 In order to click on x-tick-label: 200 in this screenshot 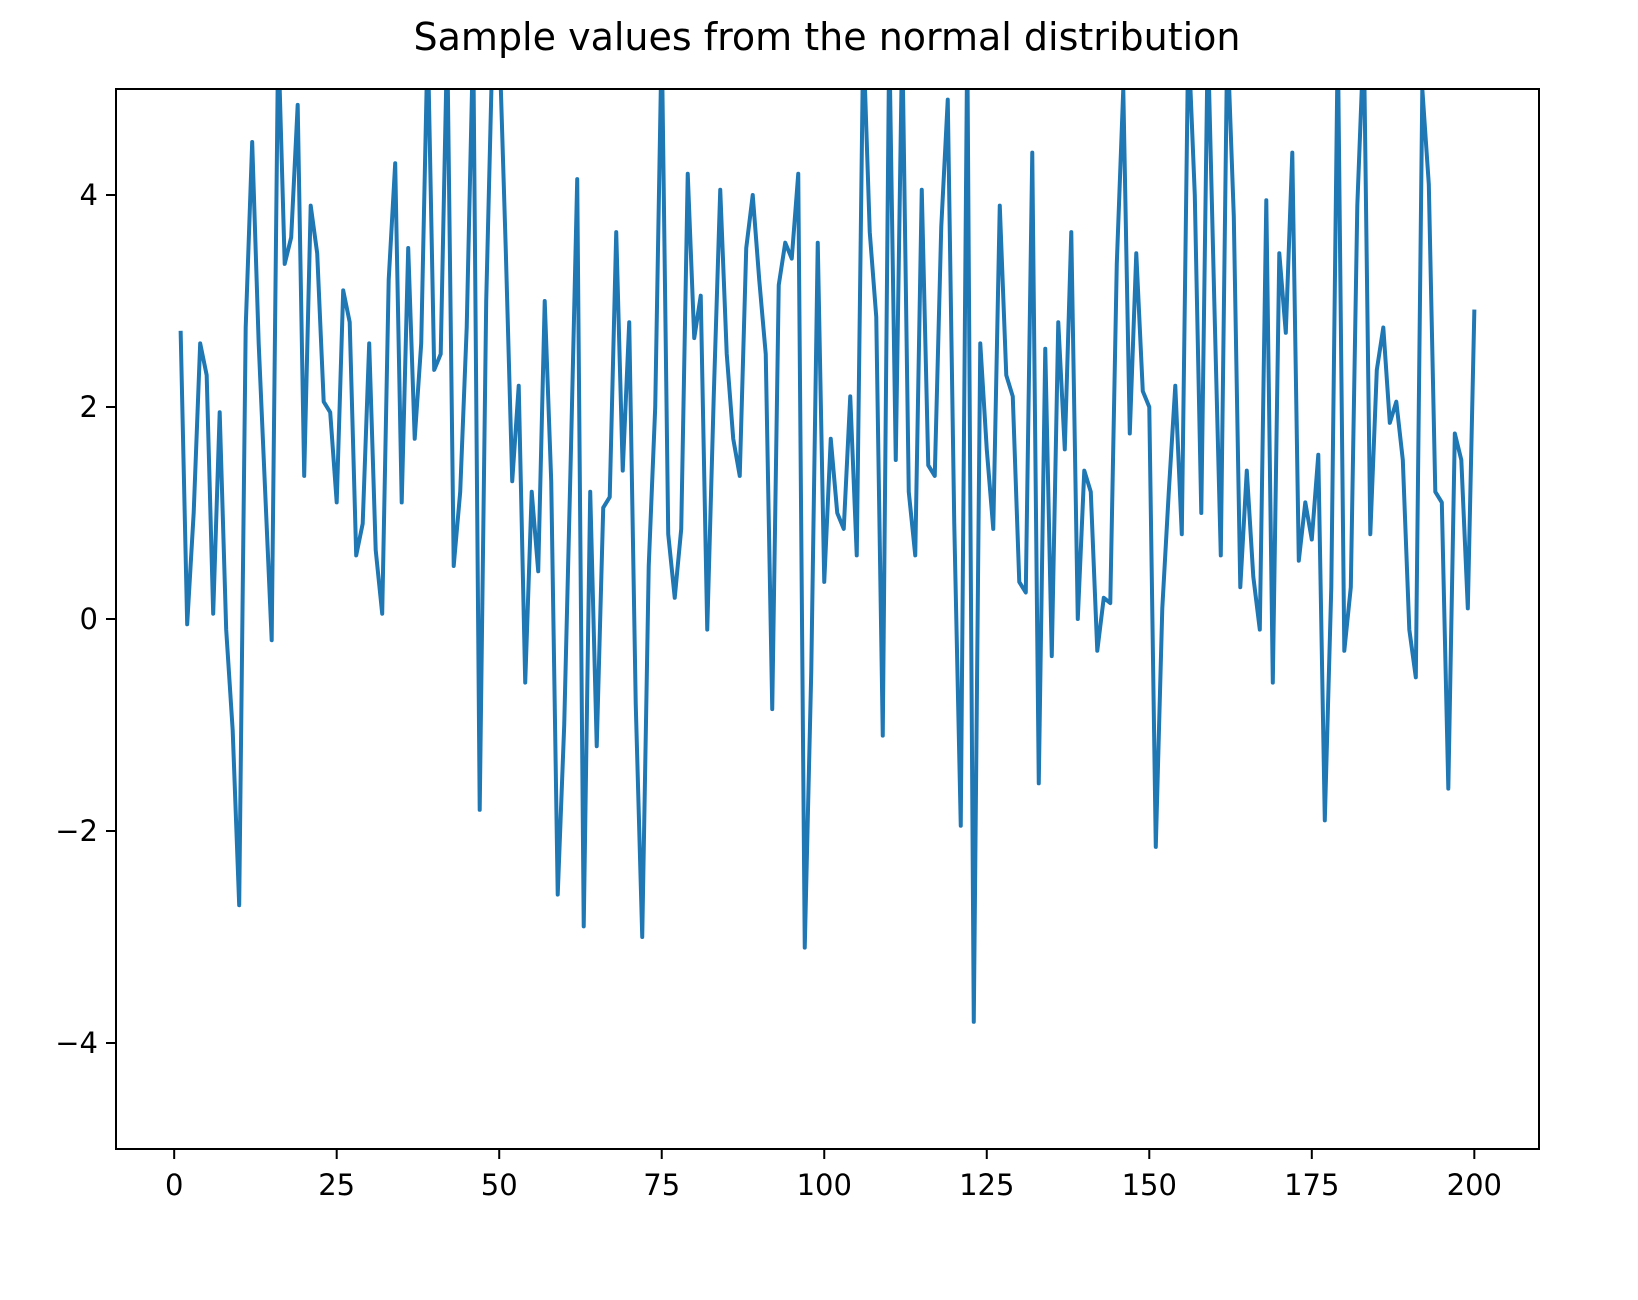, I will do `click(1474, 1185)`.